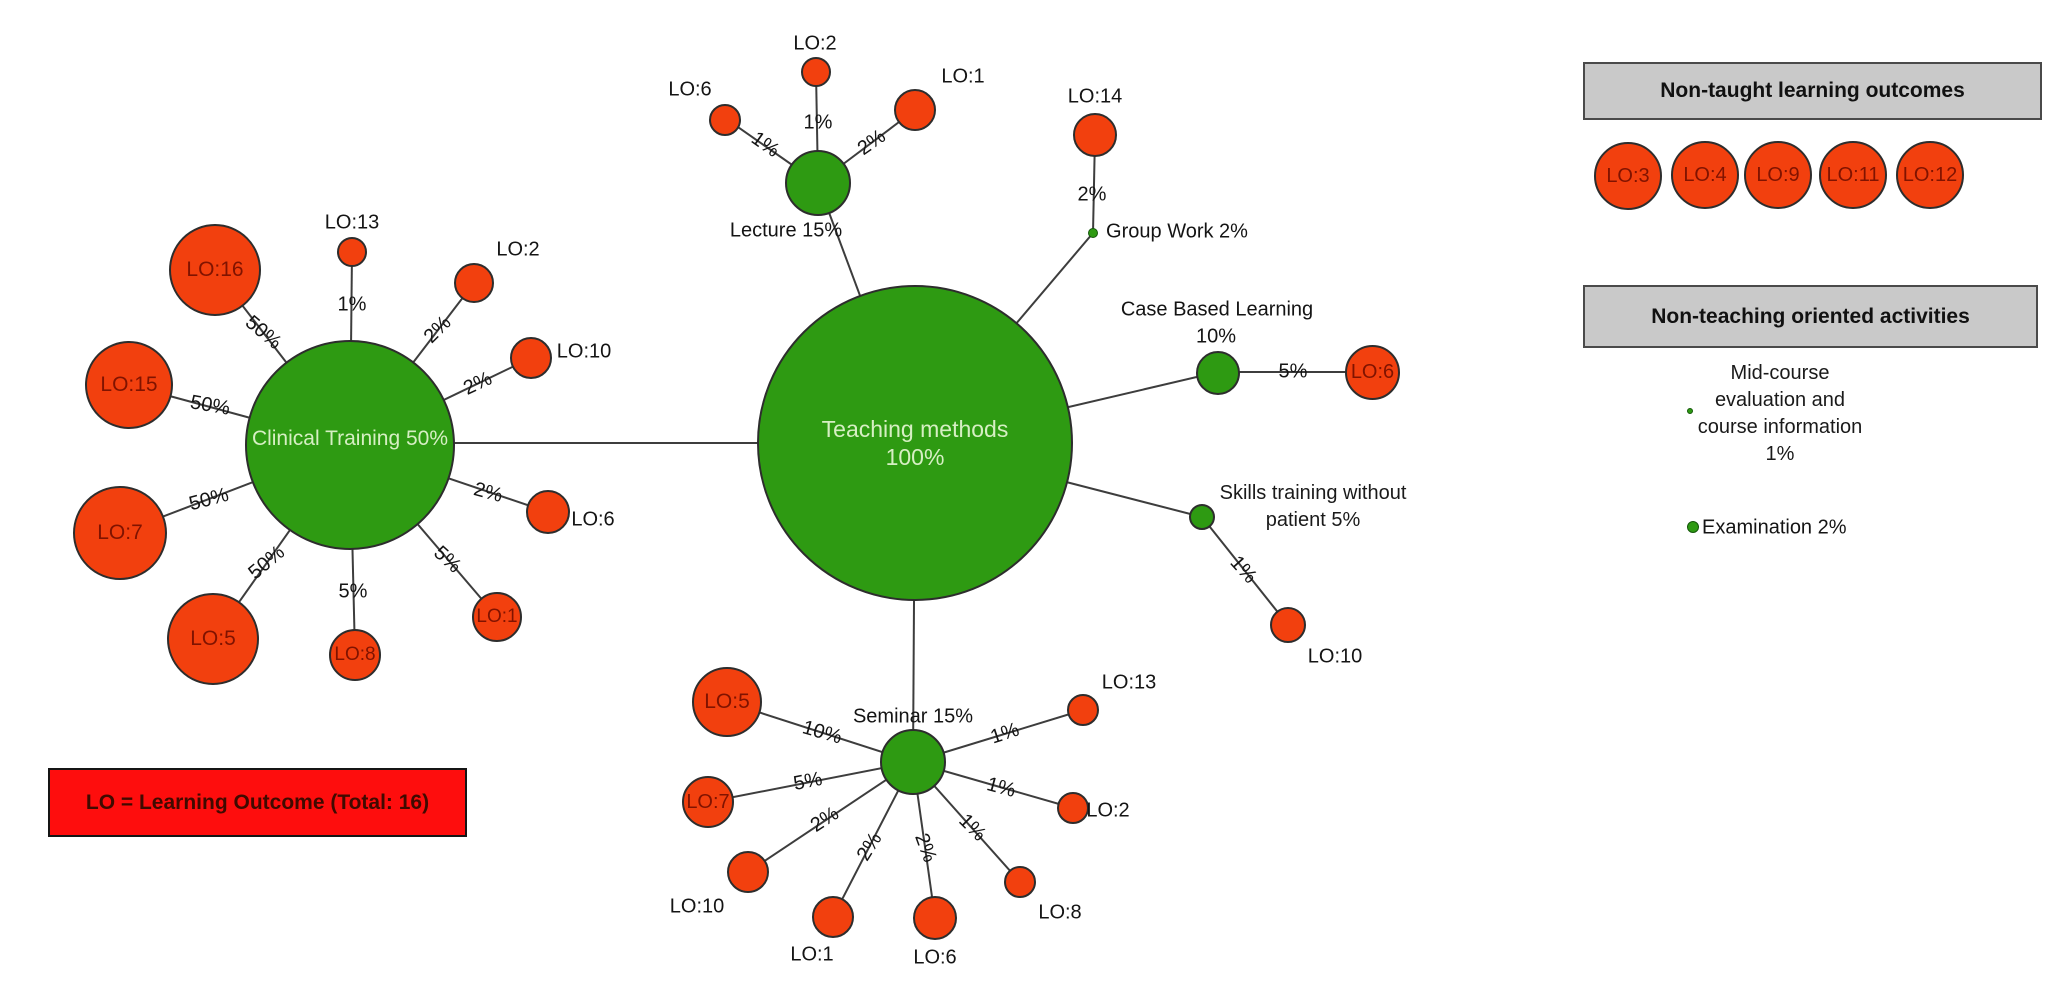 The height and width of the screenshot is (1001, 2059). Describe the element at coordinates (915, 443) in the screenshot. I see `node-teaching-methods: Teaching methods 100%` at that location.